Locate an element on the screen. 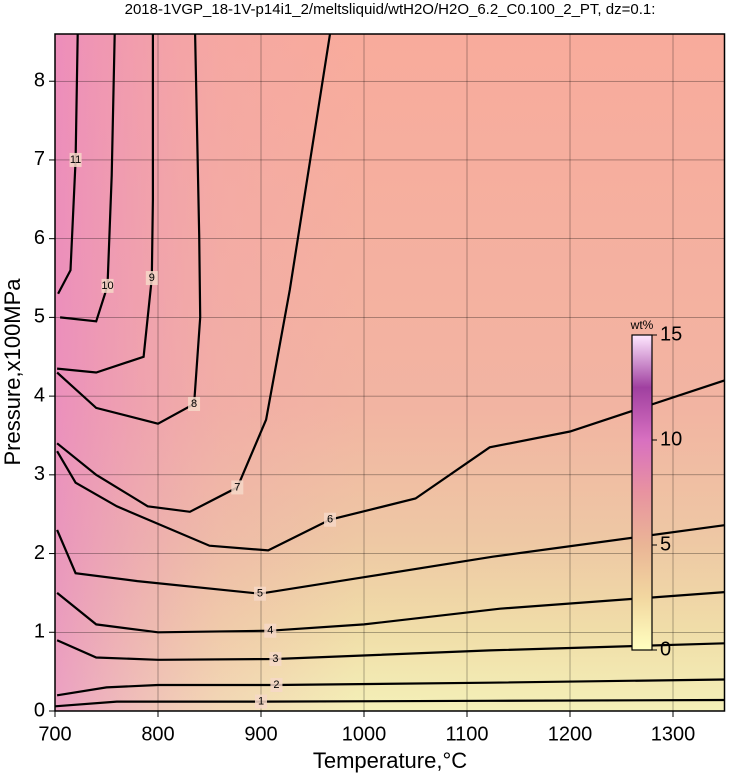 Image resolution: width=734 pixels, height=776 pixels. colorbar-tick-label: 15 is located at coordinates (671, 334).